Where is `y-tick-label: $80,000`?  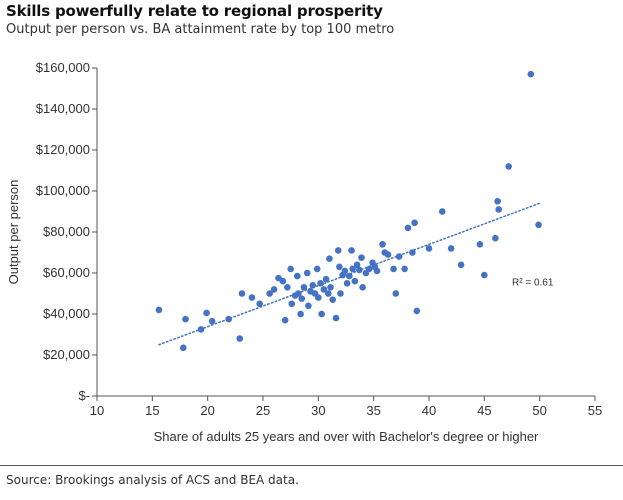 y-tick-label: $80,000 is located at coordinates (66, 231).